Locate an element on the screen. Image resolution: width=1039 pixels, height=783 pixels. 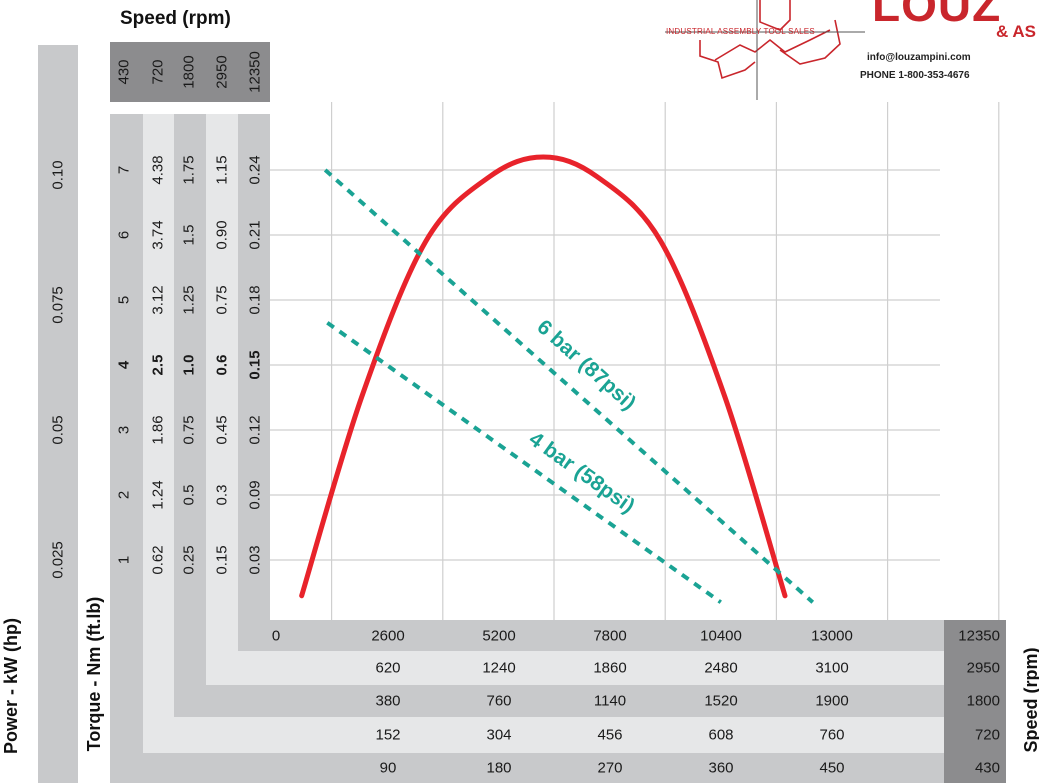
top-speed-label: 430 is located at coordinates (124, 71).